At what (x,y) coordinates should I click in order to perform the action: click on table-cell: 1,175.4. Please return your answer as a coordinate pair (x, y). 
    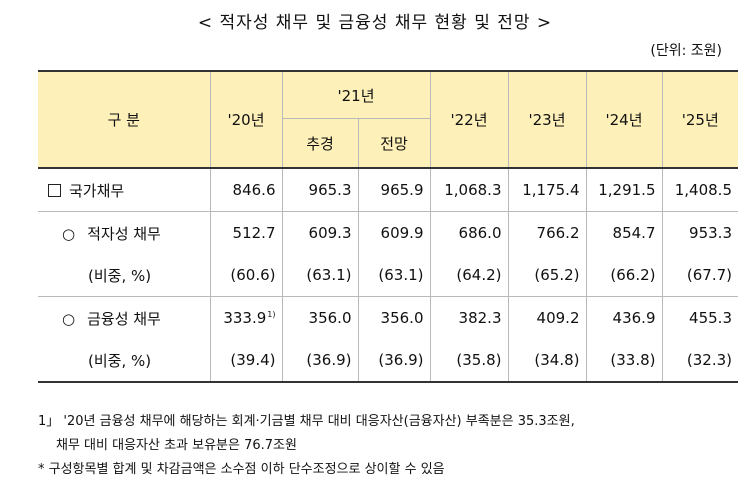
    Looking at the image, I should click on (546, 190).